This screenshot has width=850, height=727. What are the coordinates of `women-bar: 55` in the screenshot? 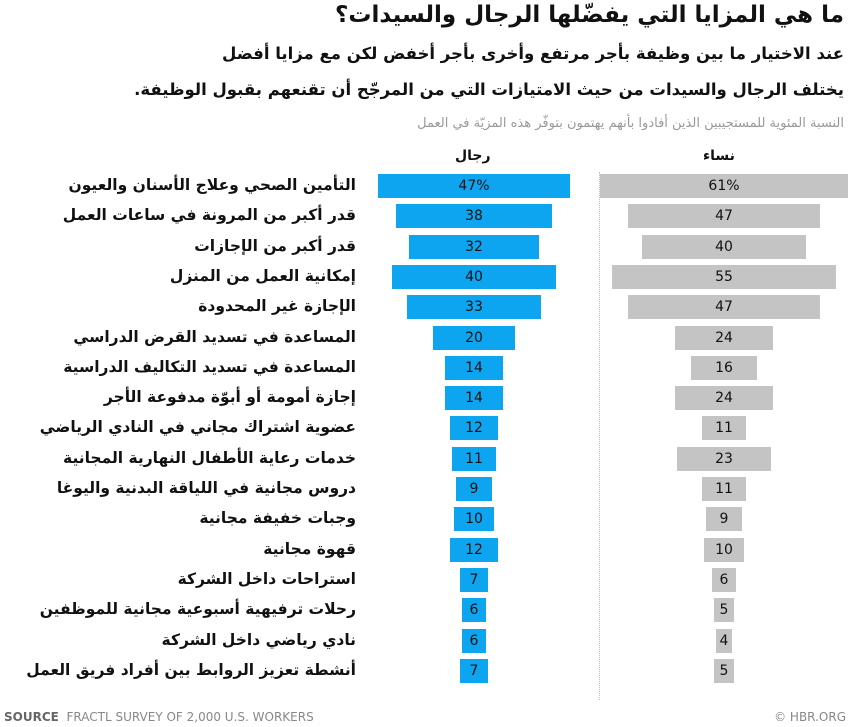 It's located at (724, 276).